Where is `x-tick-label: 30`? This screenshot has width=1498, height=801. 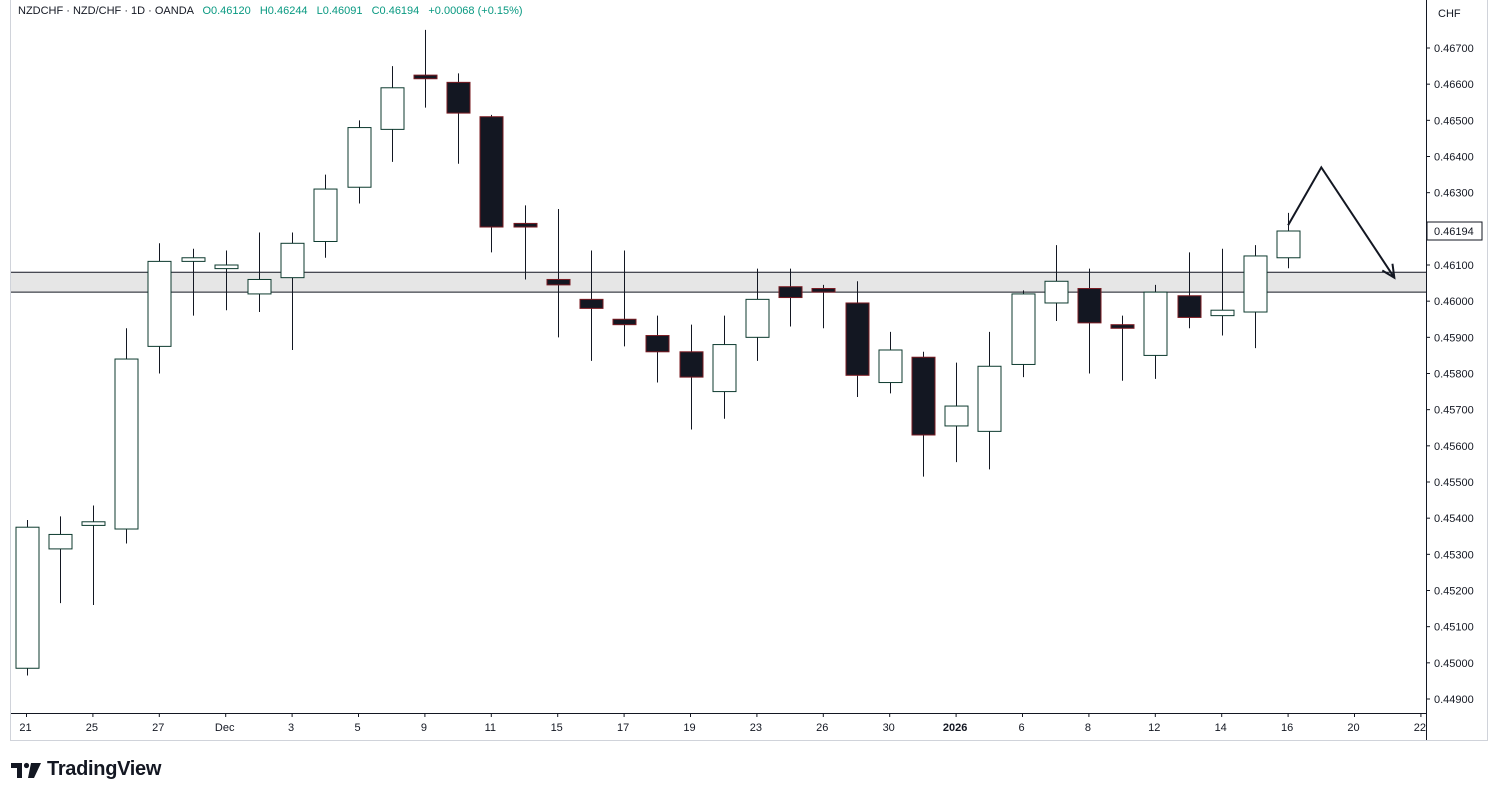 x-tick-label: 30 is located at coordinates (889, 728).